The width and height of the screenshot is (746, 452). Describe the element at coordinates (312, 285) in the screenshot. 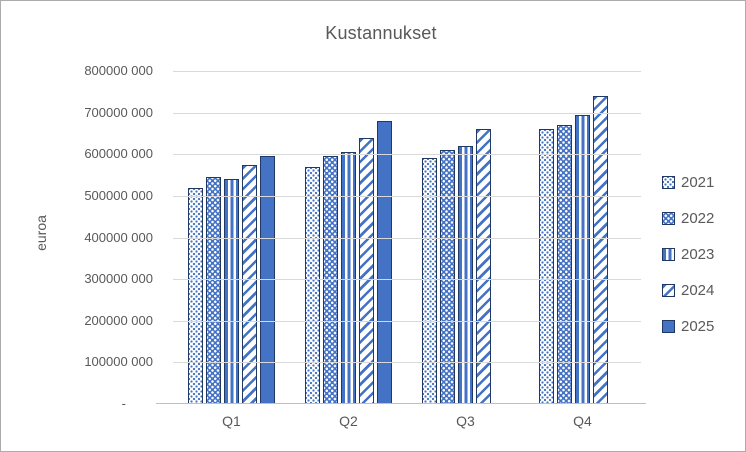

I see `bar-2021-q2` at that location.